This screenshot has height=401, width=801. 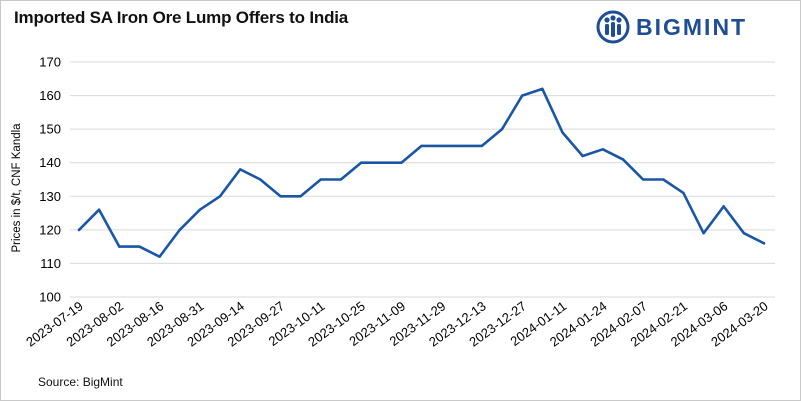 I want to click on brand-name: BIGMINT, so click(x=692, y=27).